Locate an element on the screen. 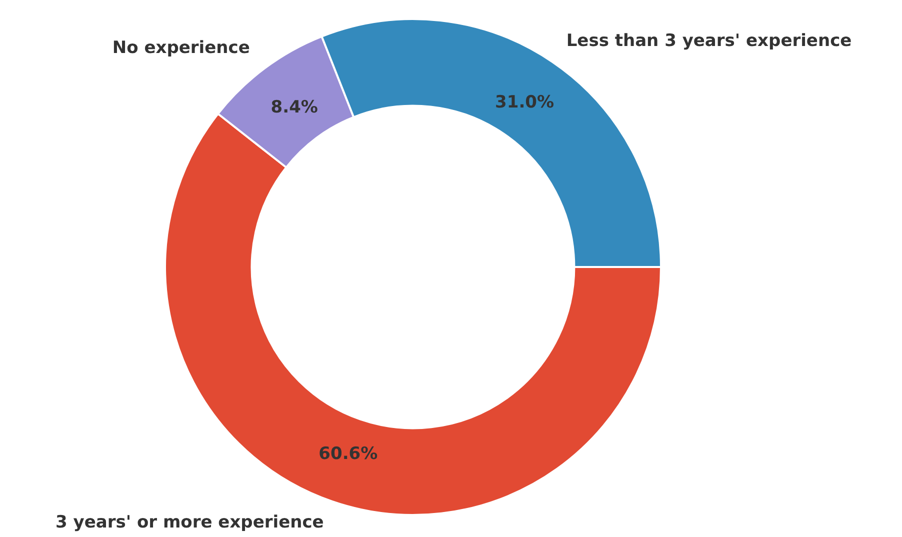 This screenshot has width=902, height=537. data-label: 31.0% is located at coordinates (524, 102).